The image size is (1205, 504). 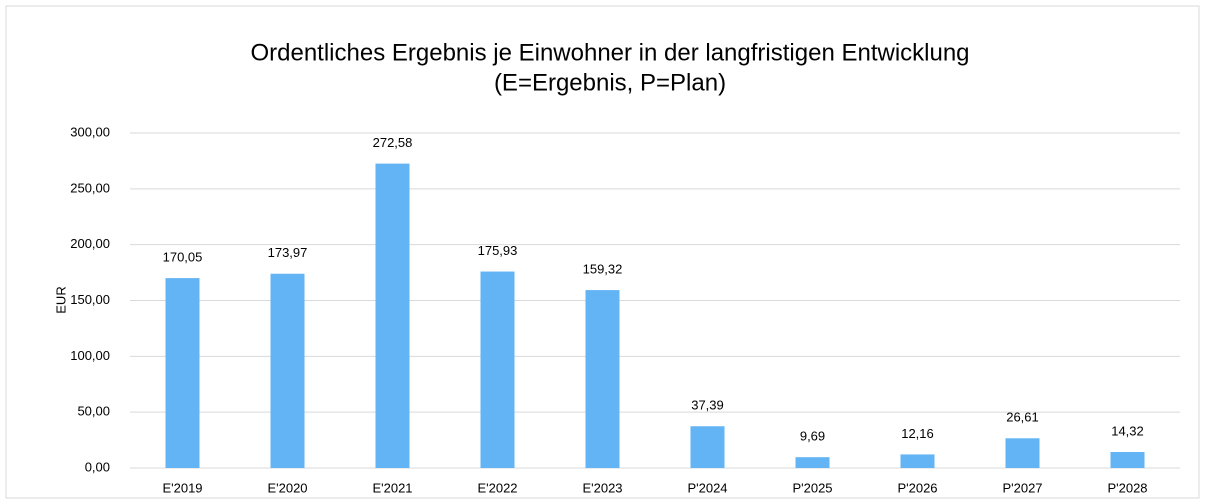 What do you see at coordinates (288, 252) in the screenshot?
I see `data-label: 173,97` at bounding box center [288, 252].